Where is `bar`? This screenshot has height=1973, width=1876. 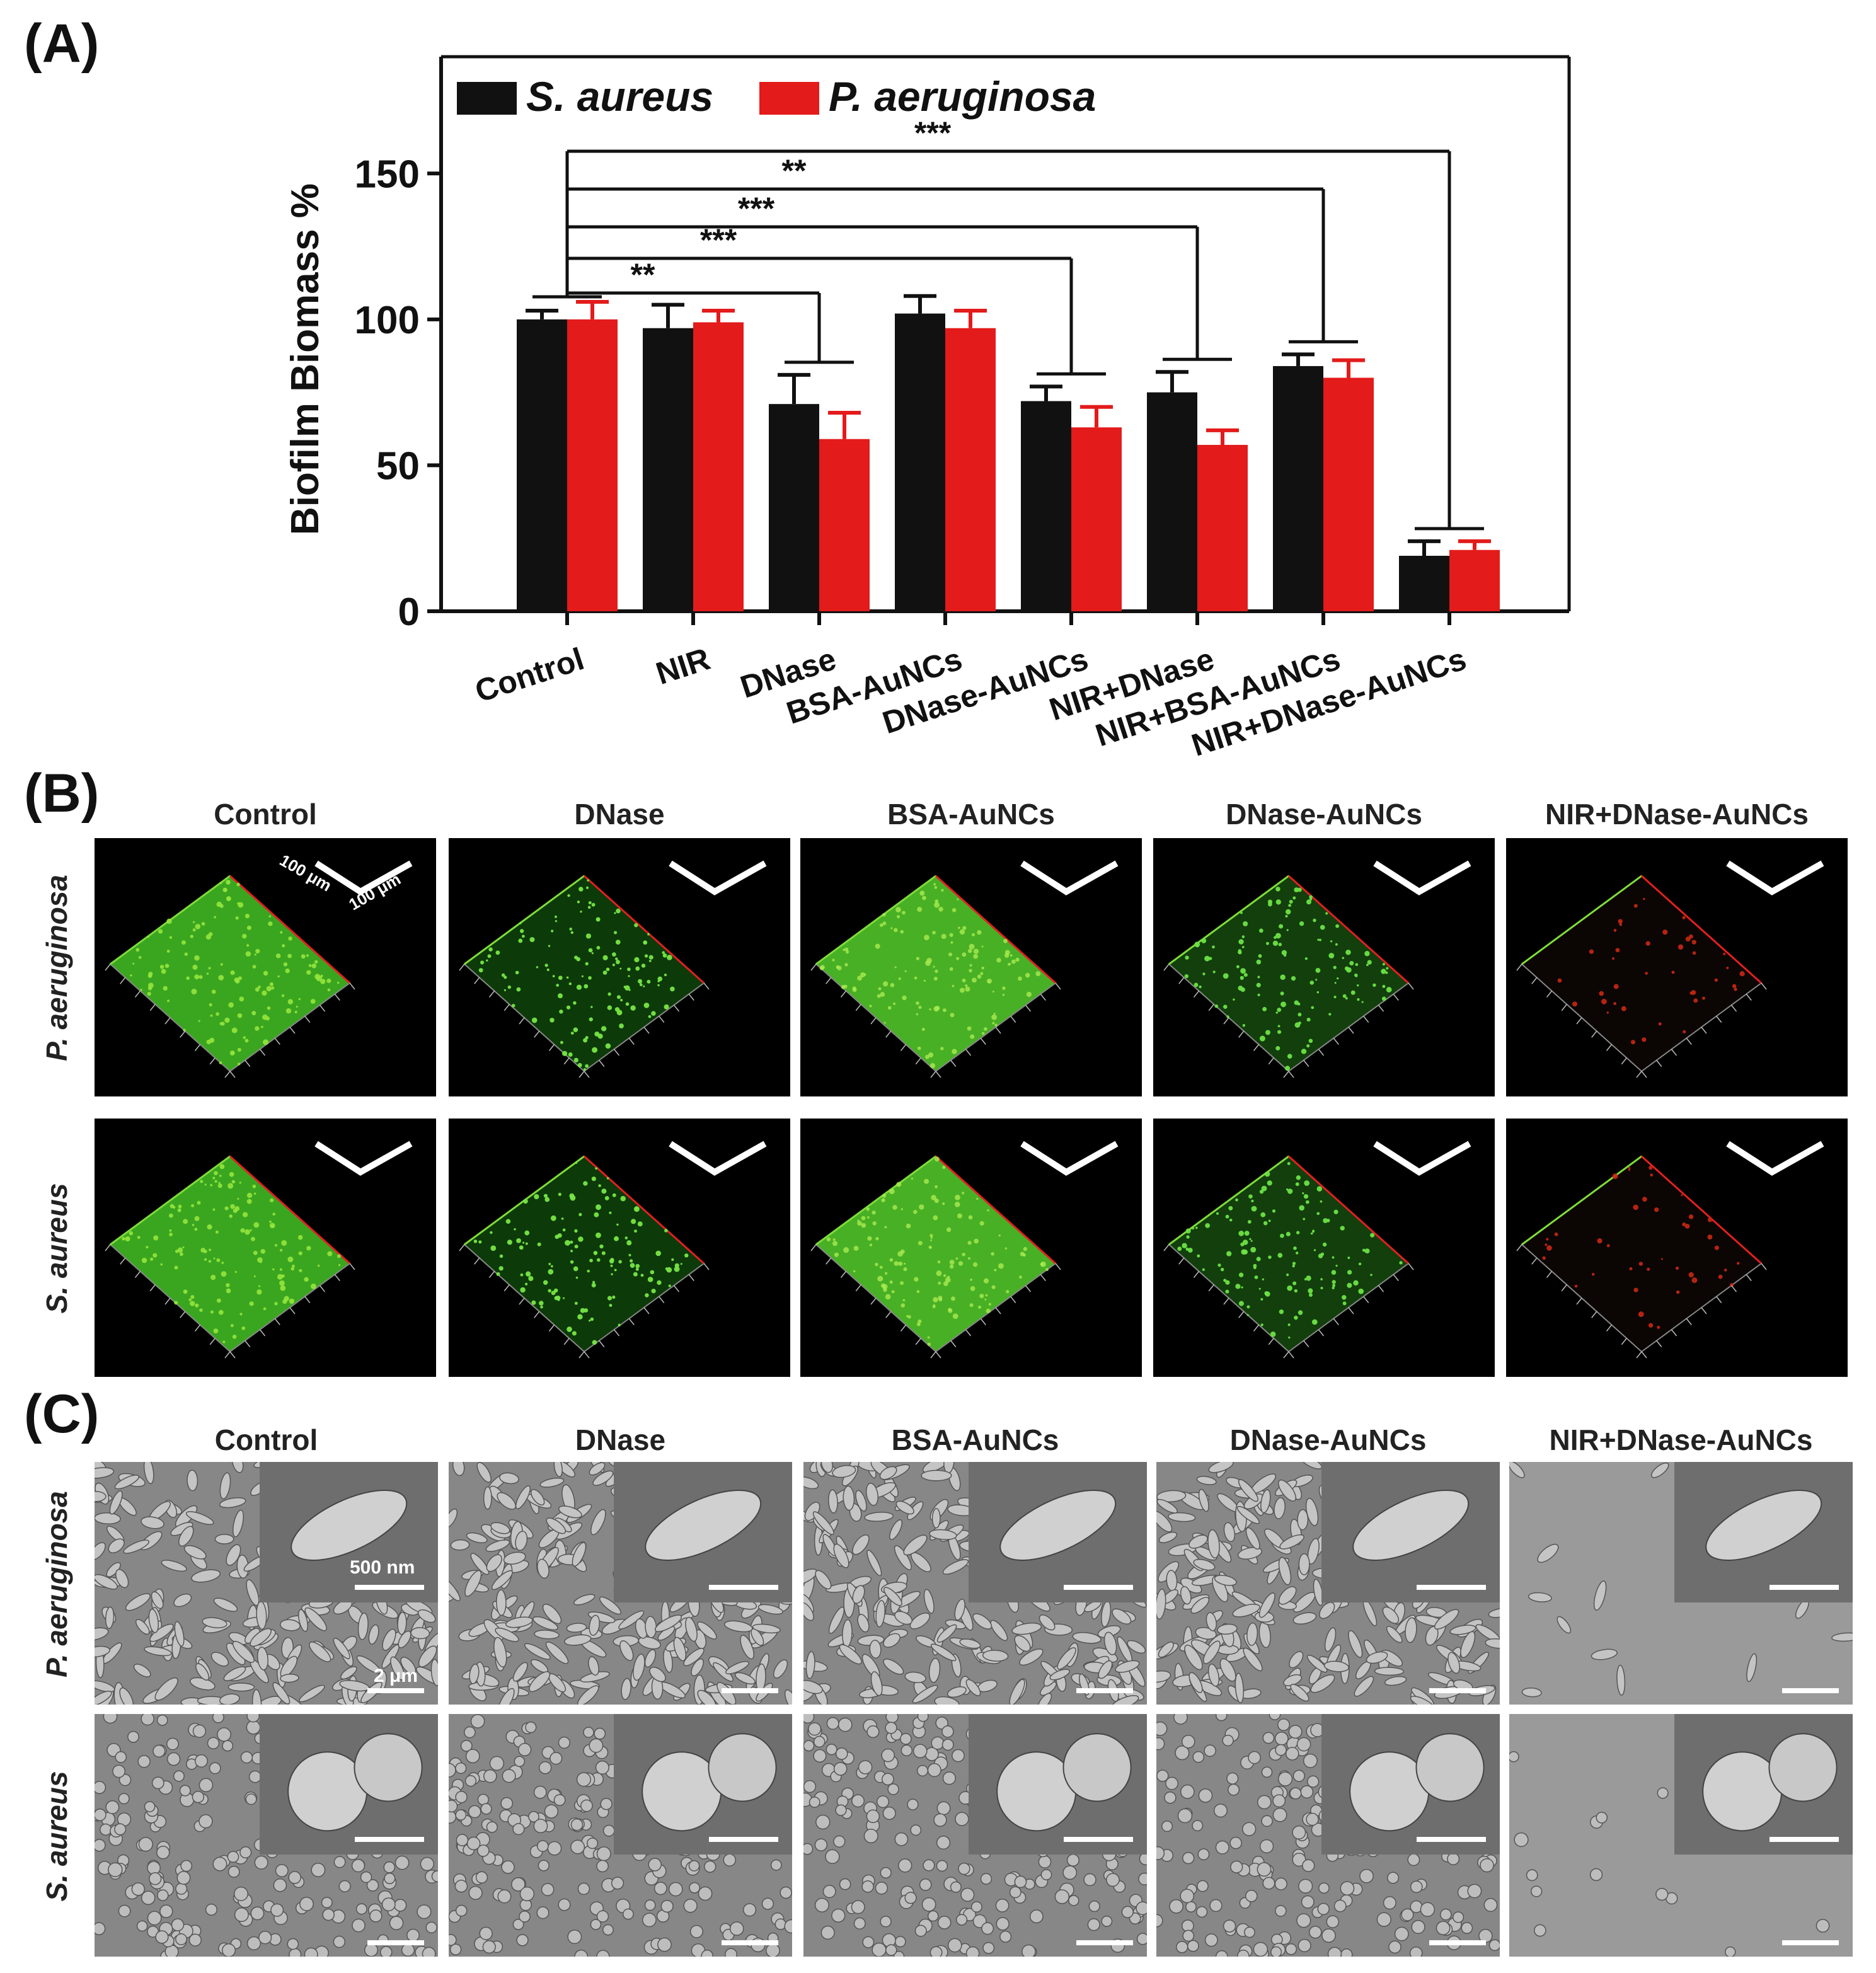 bar is located at coordinates (1298, 488).